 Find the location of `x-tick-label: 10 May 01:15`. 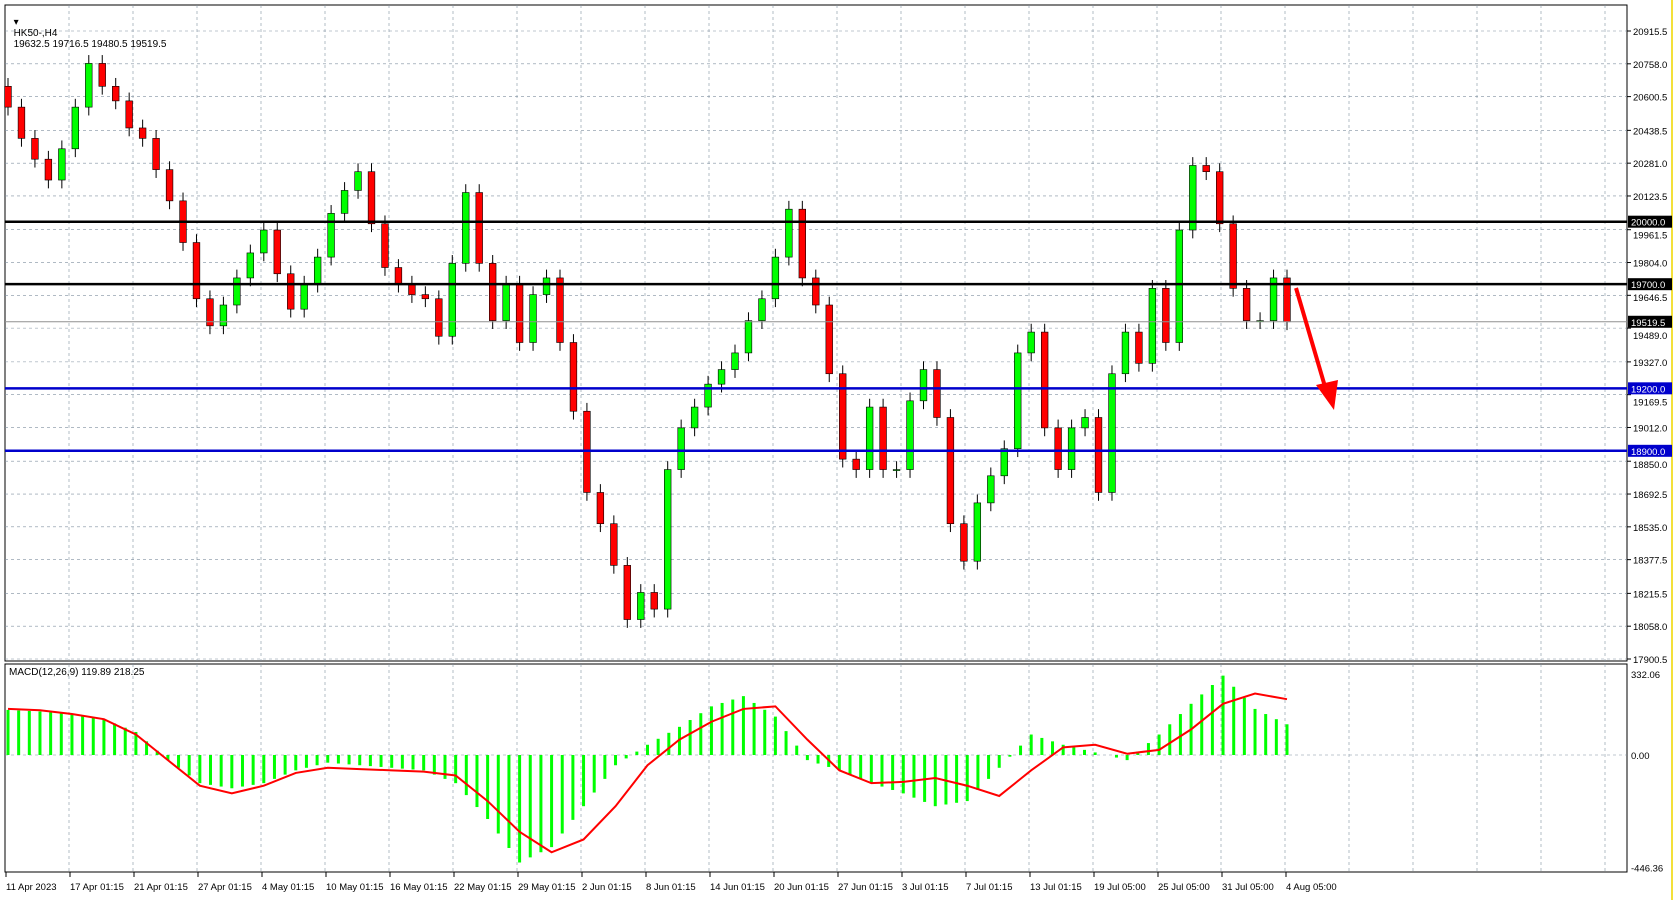

x-tick-label: 10 May 01:15 is located at coordinates (355, 887).